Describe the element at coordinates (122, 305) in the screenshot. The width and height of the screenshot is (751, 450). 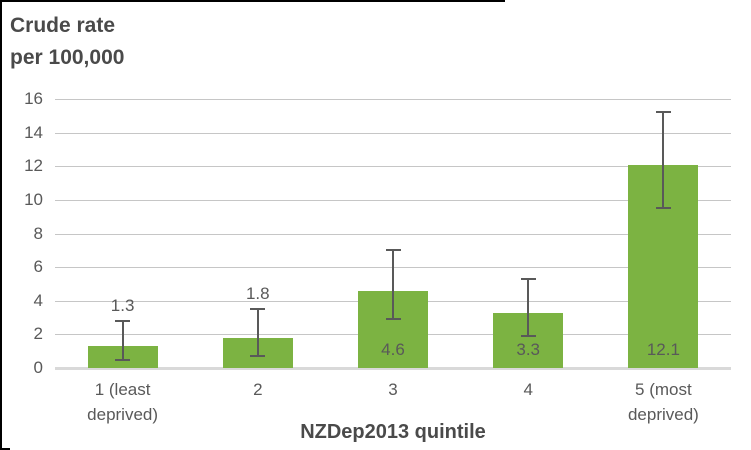
I see `bar-value-label: 1.3` at that location.